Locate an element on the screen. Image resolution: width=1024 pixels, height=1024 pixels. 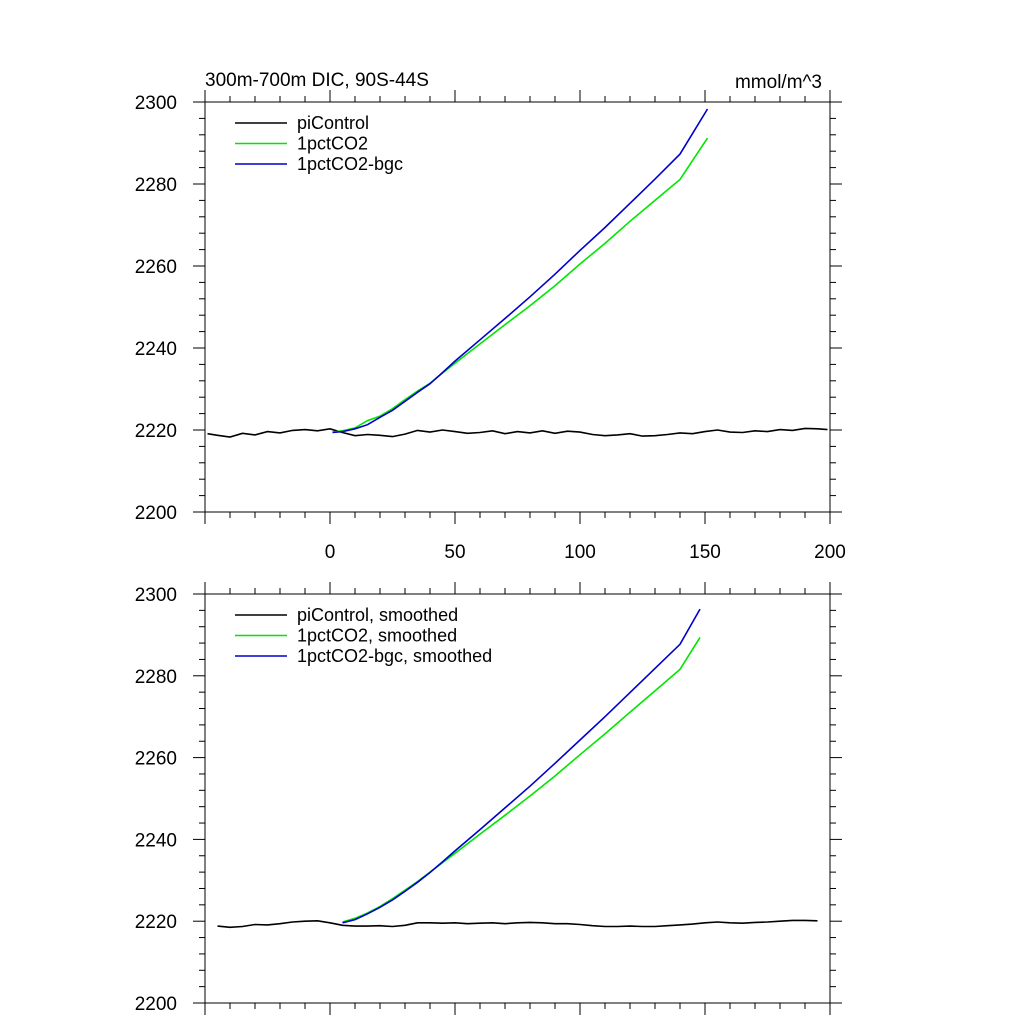
legend-label: 1pctCO2-bgc is located at coordinates (350, 164).